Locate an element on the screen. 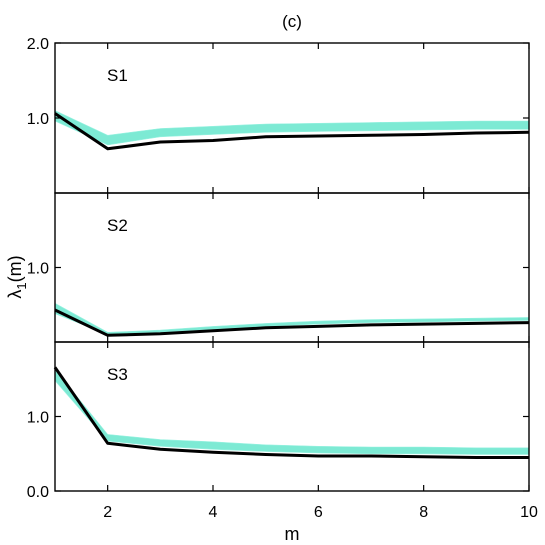  panel-label: S1 is located at coordinates (117, 75).